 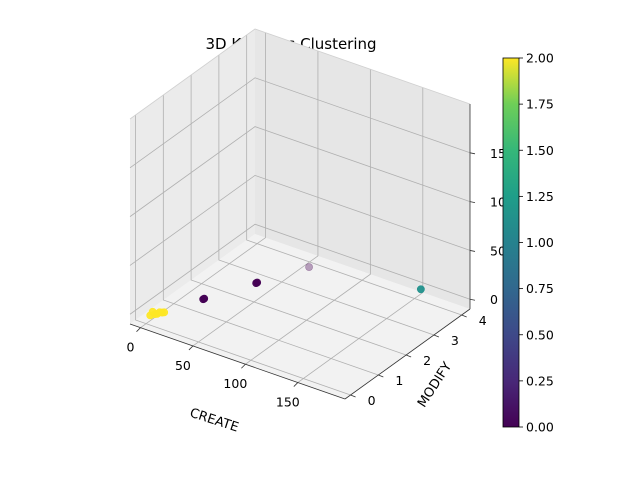 I want to click on colorbar-tick-label: 1.00, so click(x=540, y=242).